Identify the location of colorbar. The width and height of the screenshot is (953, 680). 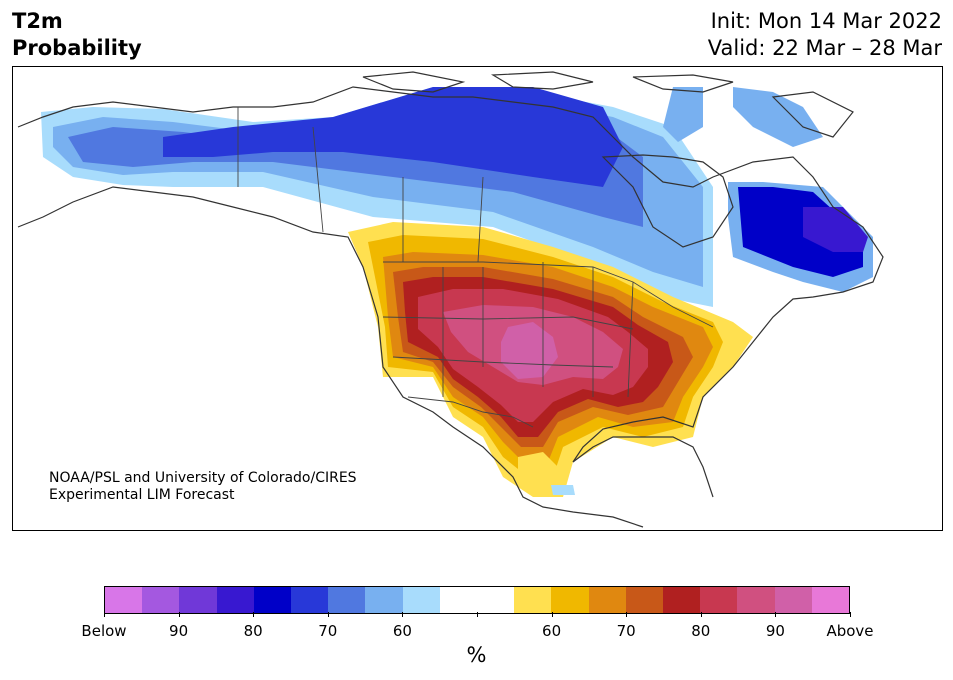
(477, 600).